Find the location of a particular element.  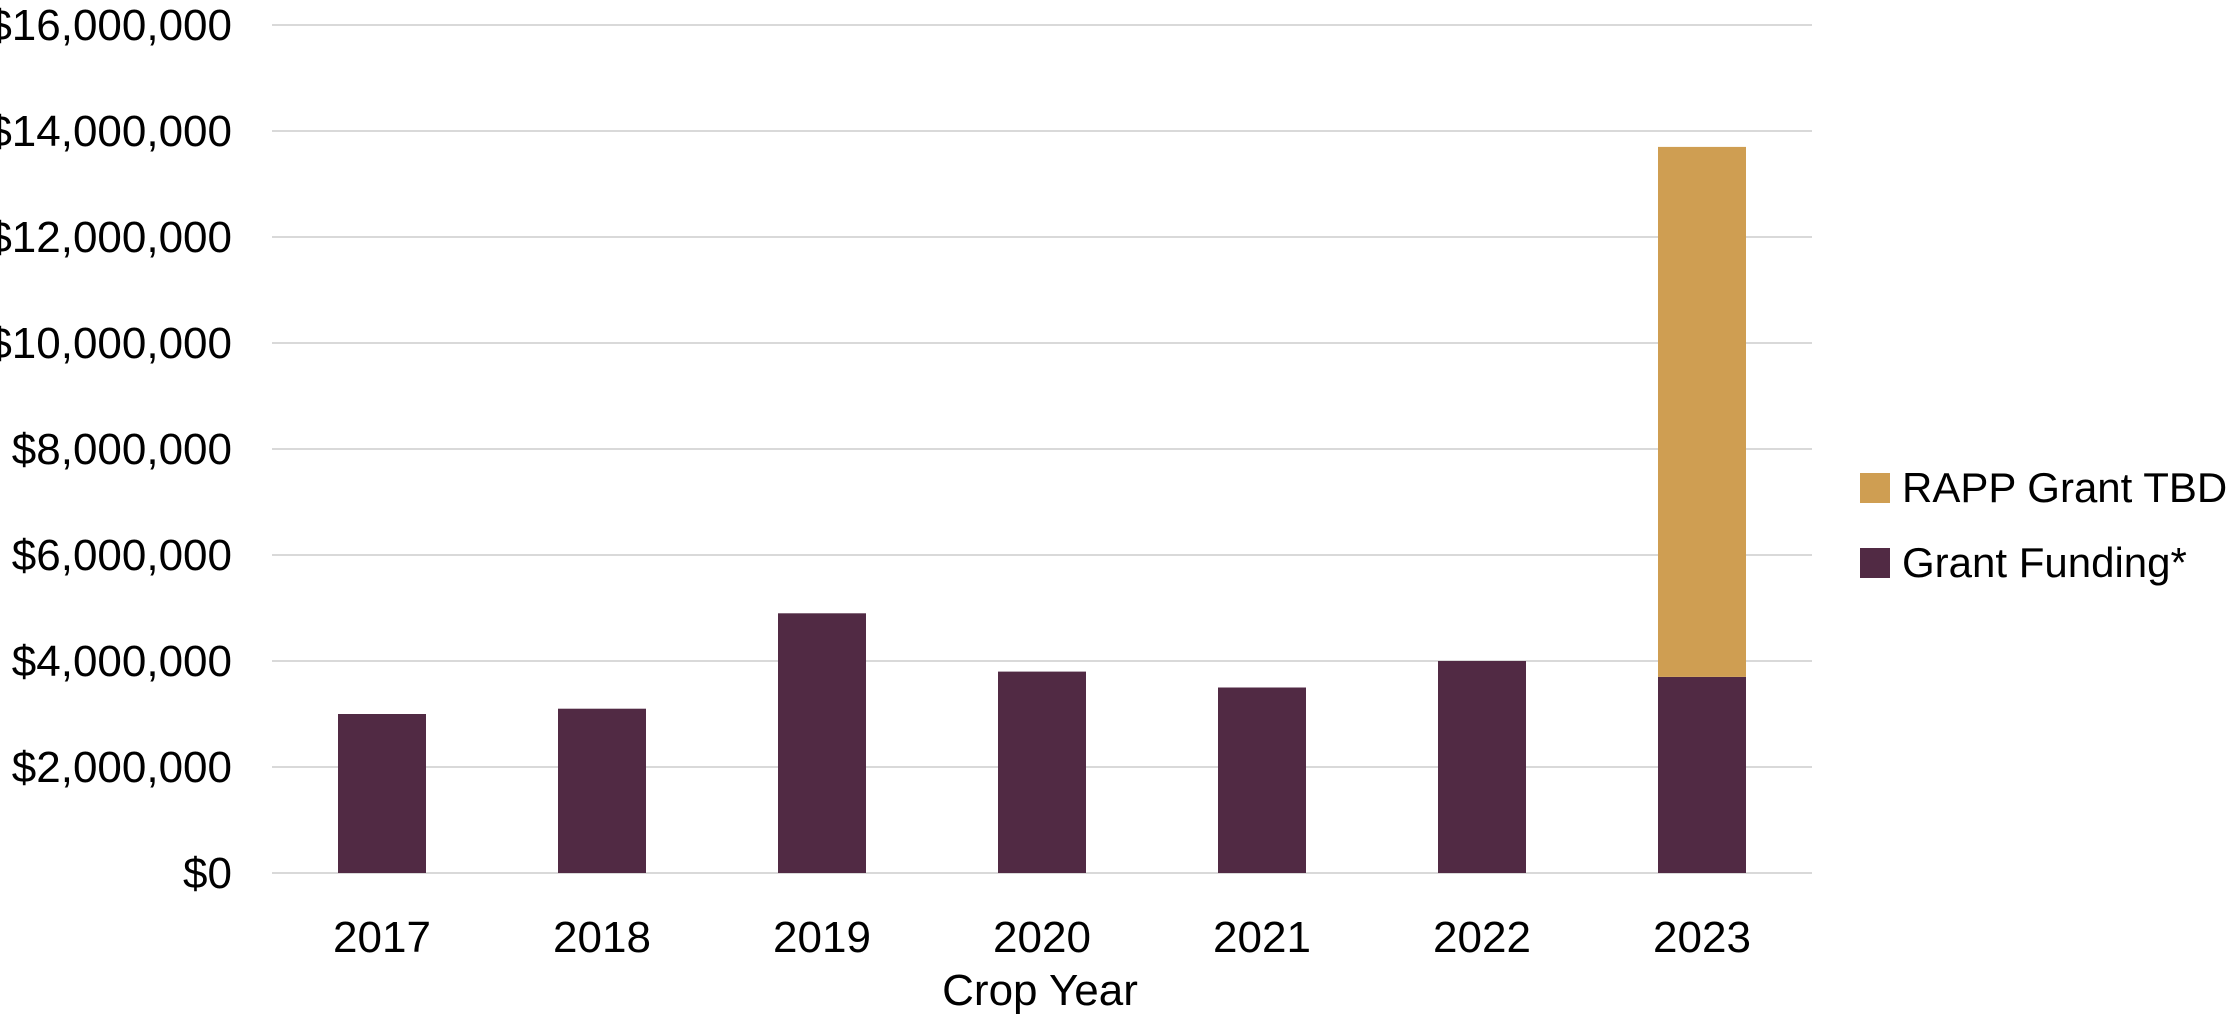

x-tick-label: 2021 is located at coordinates (1262, 937).